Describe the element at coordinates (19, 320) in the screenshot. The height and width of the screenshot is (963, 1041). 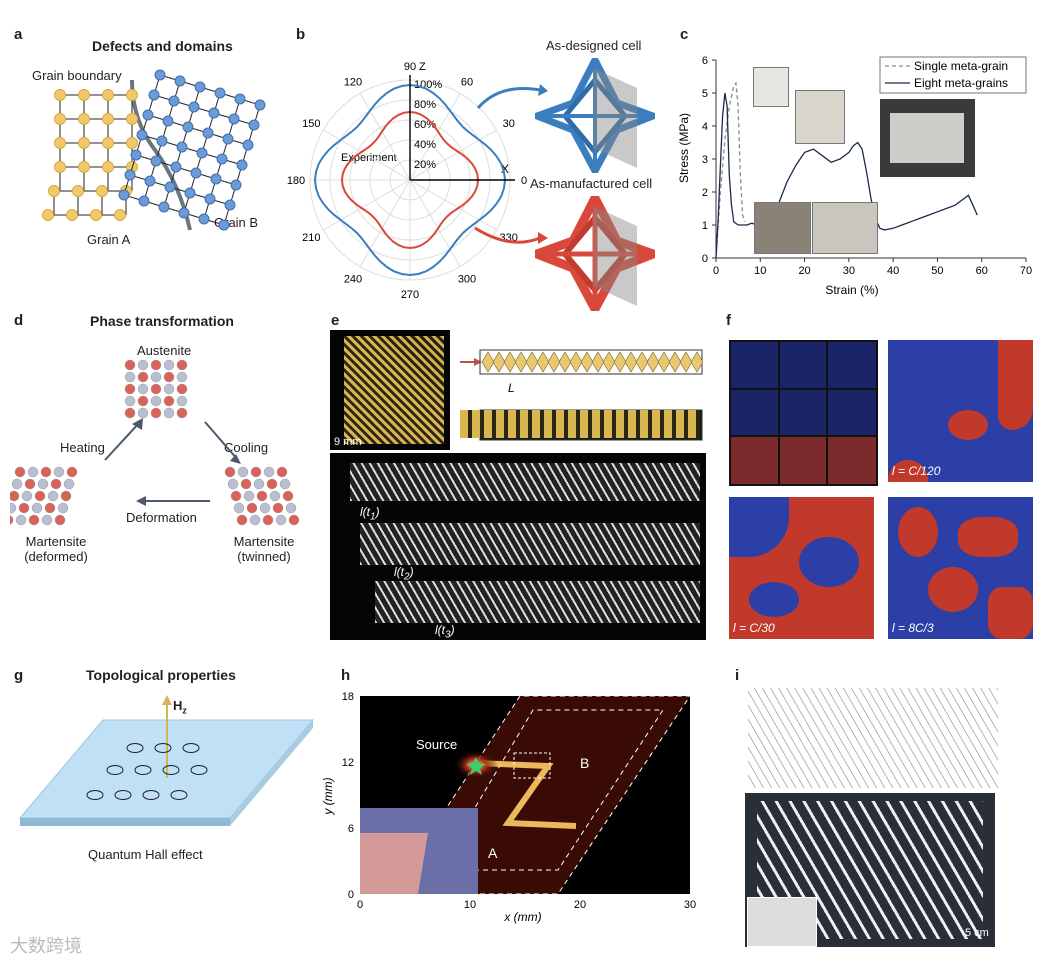
I see `panel-label-d: d` at that location.